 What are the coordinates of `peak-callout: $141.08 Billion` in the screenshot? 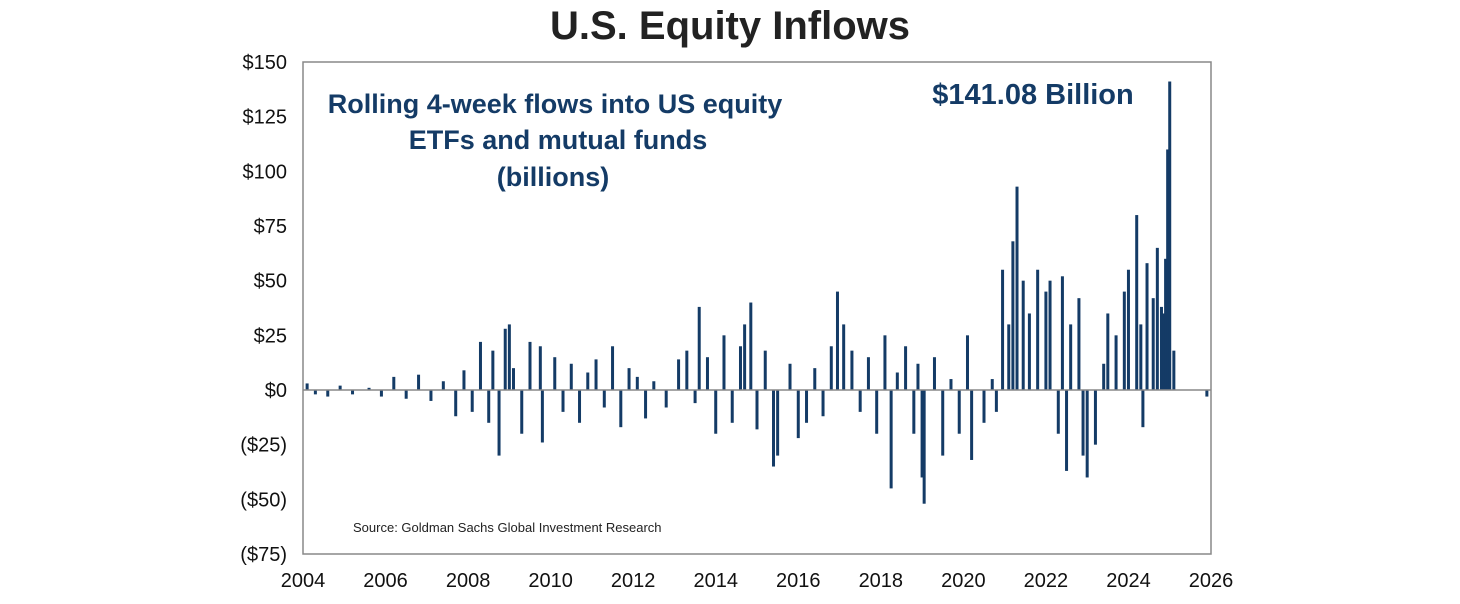 It's located at (1033, 95).